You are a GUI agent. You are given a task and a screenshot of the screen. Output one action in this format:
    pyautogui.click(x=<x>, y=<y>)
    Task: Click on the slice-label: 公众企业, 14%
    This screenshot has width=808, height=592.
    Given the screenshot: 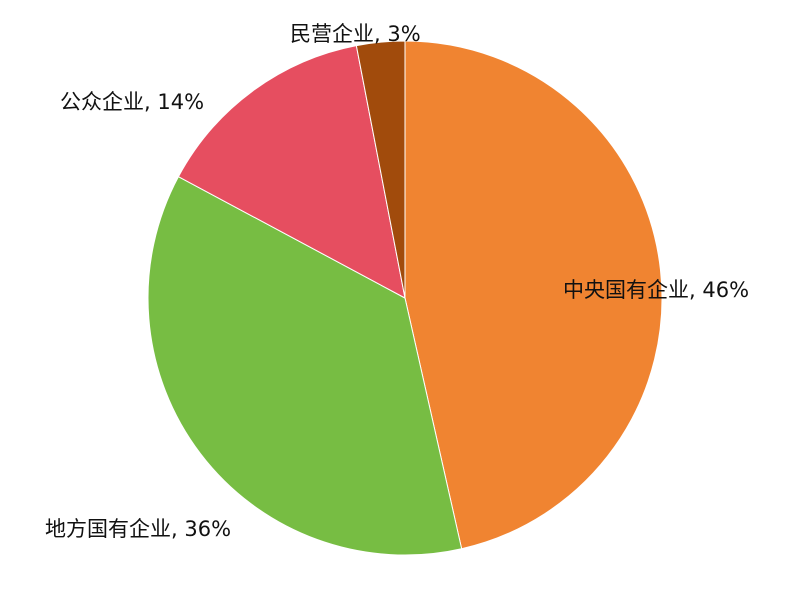 What is the action you would take?
    pyautogui.click(x=132, y=102)
    